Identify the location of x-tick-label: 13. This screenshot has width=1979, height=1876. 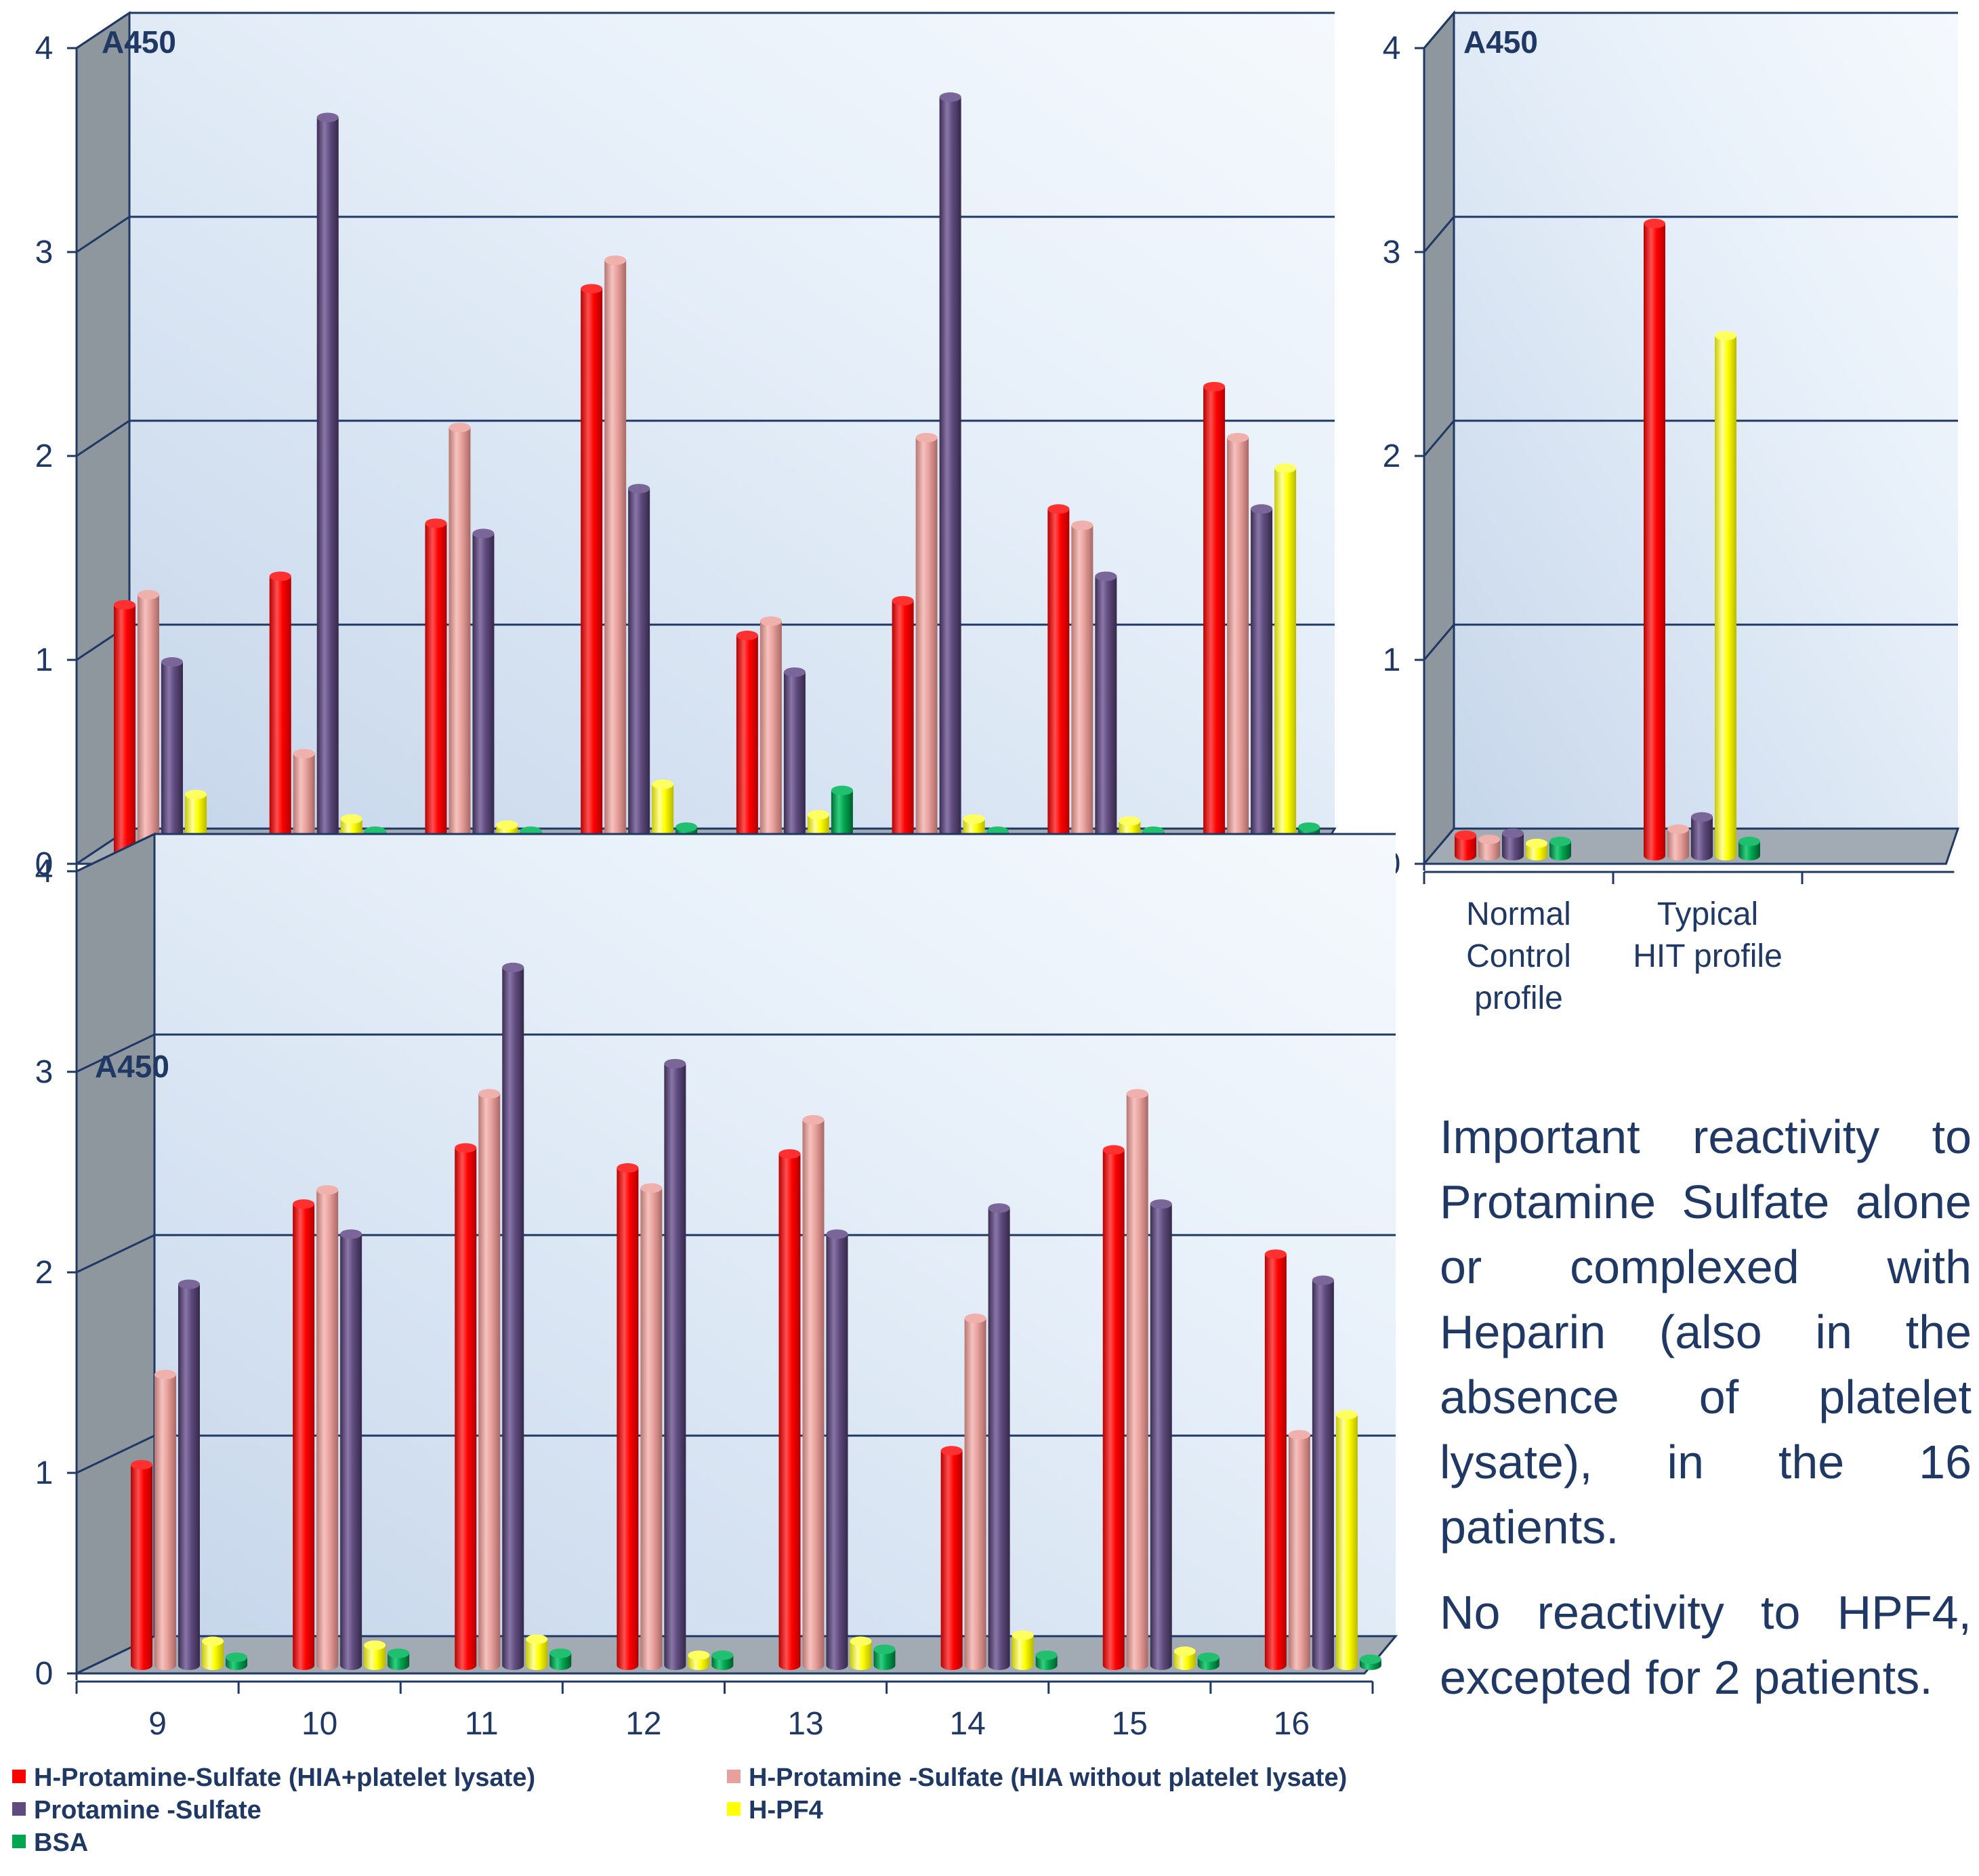
(805, 1724).